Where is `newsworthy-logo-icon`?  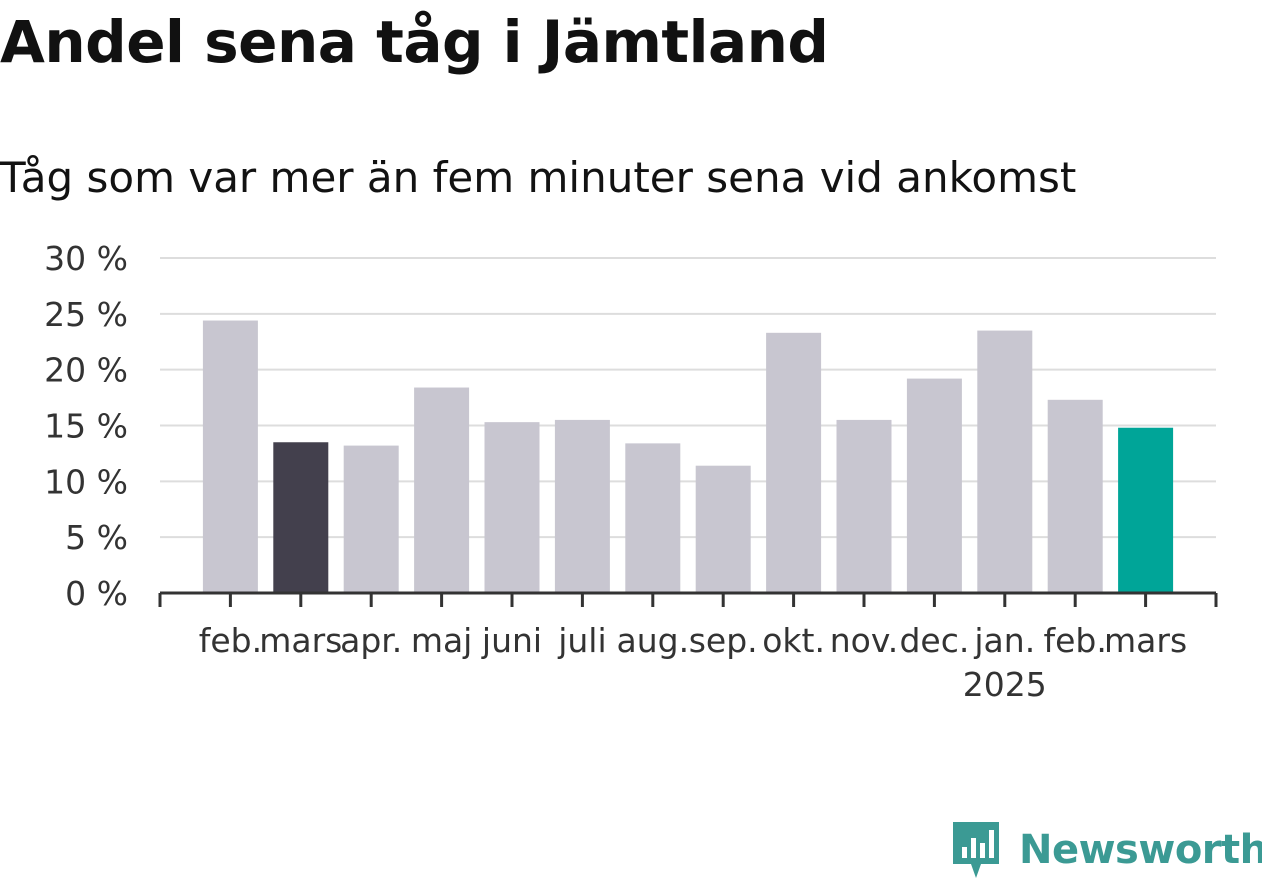
newsworthy-logo-icon is located at coordinates (976, 850).